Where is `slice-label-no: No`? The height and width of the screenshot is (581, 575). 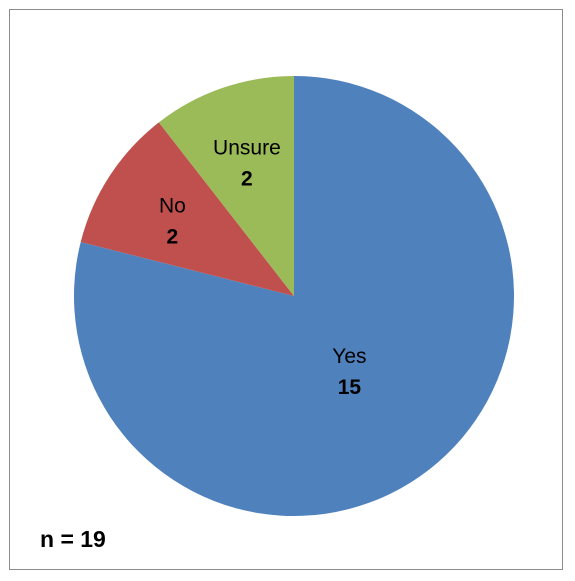
slice-label-no: No is located at coordinates (172, 206).